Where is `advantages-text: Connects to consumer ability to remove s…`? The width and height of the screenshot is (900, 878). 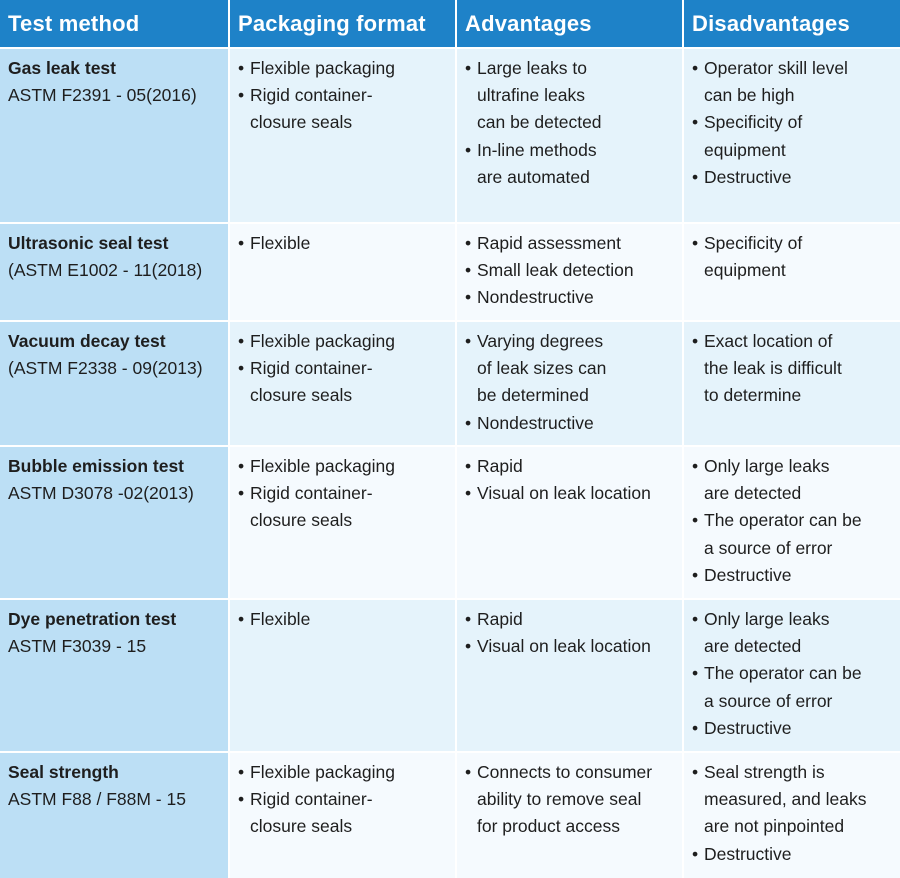 advantages-text: Connects to consumer ability to remove s… is located at coordinates (565, 799).